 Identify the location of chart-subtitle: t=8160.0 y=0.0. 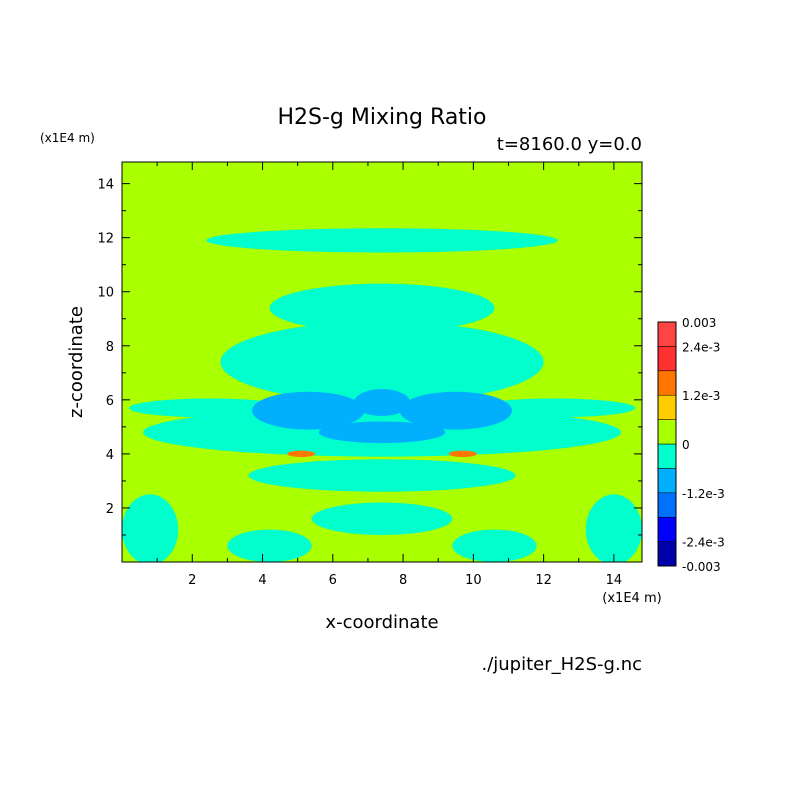
(569, 144).